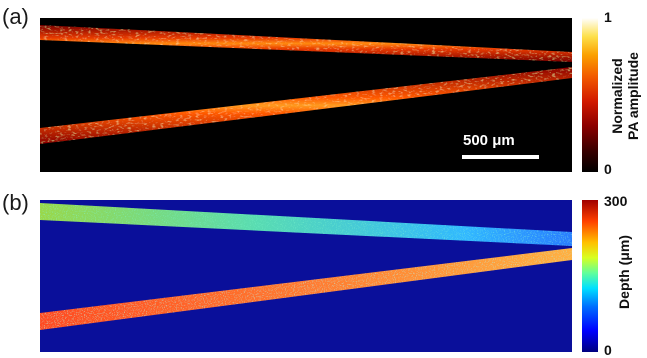 The height and width of the screenshot is (358, 647). I want to click on upper-vessel, so click(306, 43).